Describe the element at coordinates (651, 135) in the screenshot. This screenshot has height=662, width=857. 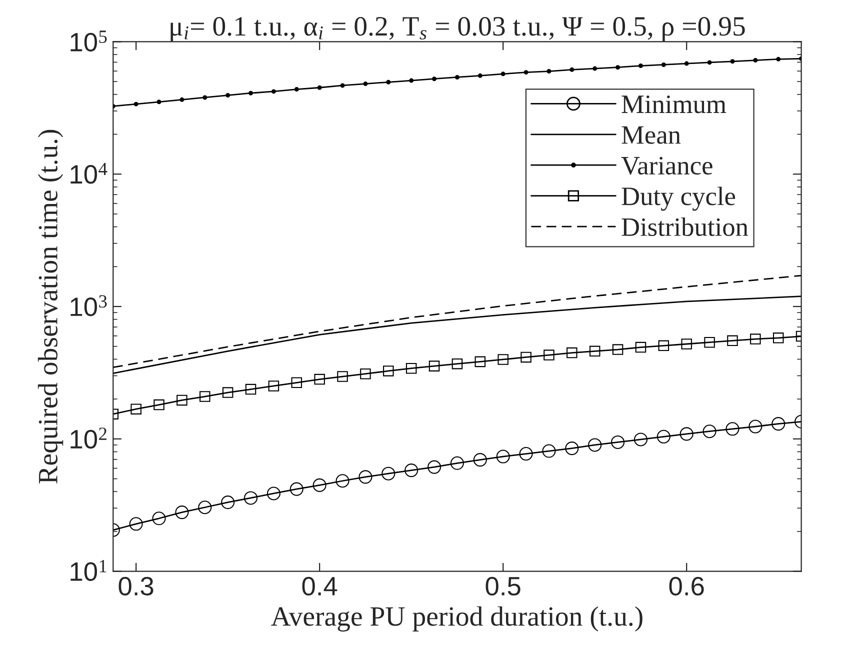
I see `legend-label: Mean` at that location.